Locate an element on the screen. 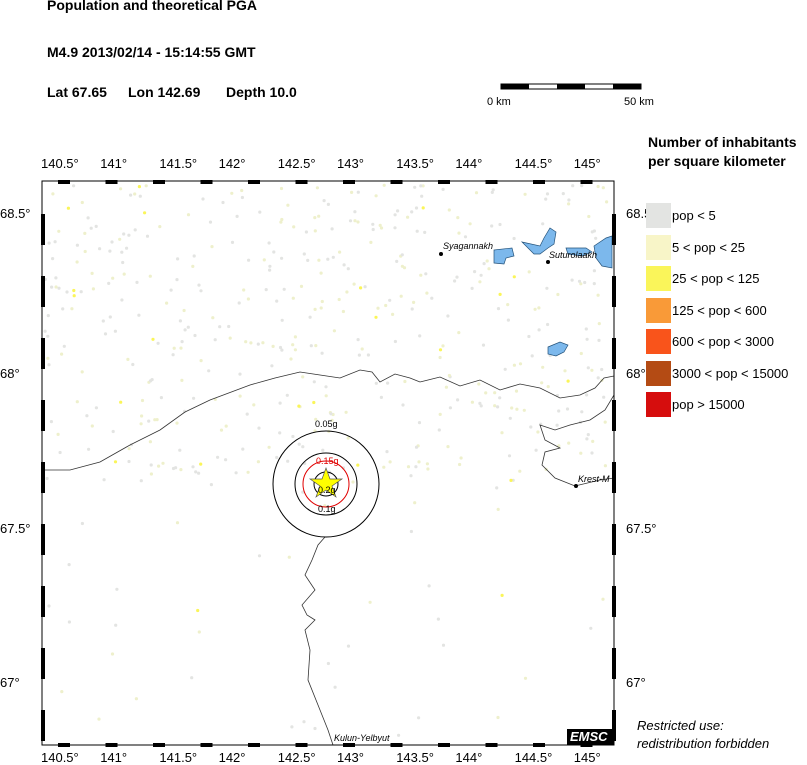 This screenshot has width=807, height=765. legend-label: pop > 15000 is located at coordinates (708, 404).